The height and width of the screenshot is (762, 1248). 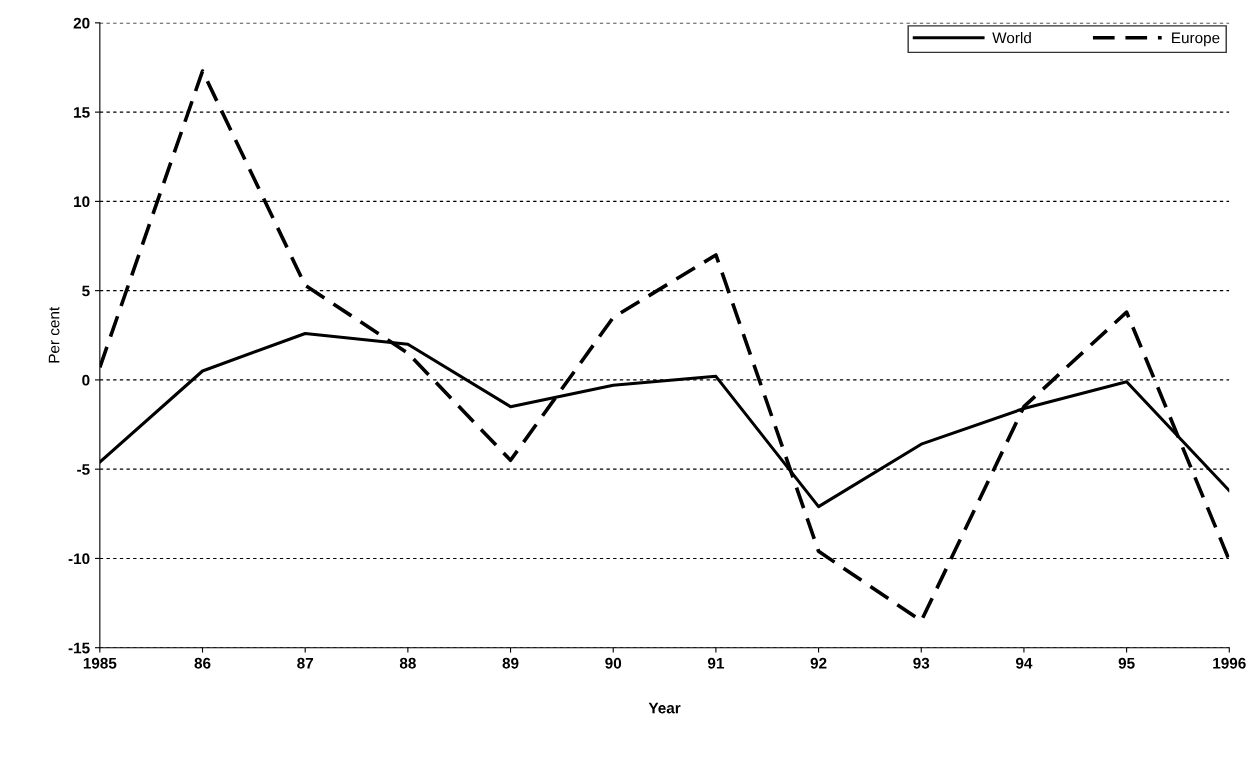 What do you see at coordinates (86, 380) in the screenshot?
I see `y-tick-label: 0` at bounding box center [86, 380].